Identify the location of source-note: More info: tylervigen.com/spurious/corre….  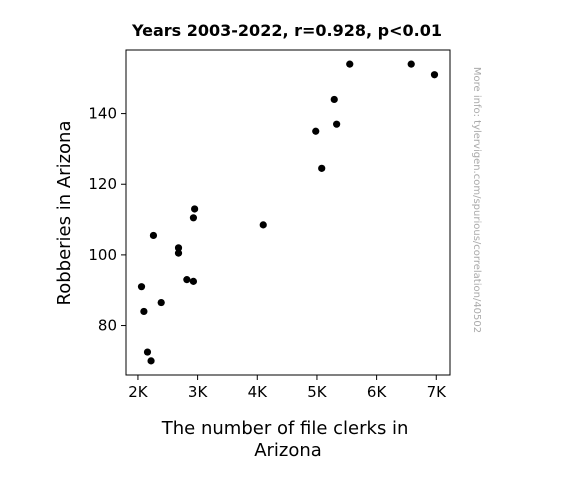
(476, 200).